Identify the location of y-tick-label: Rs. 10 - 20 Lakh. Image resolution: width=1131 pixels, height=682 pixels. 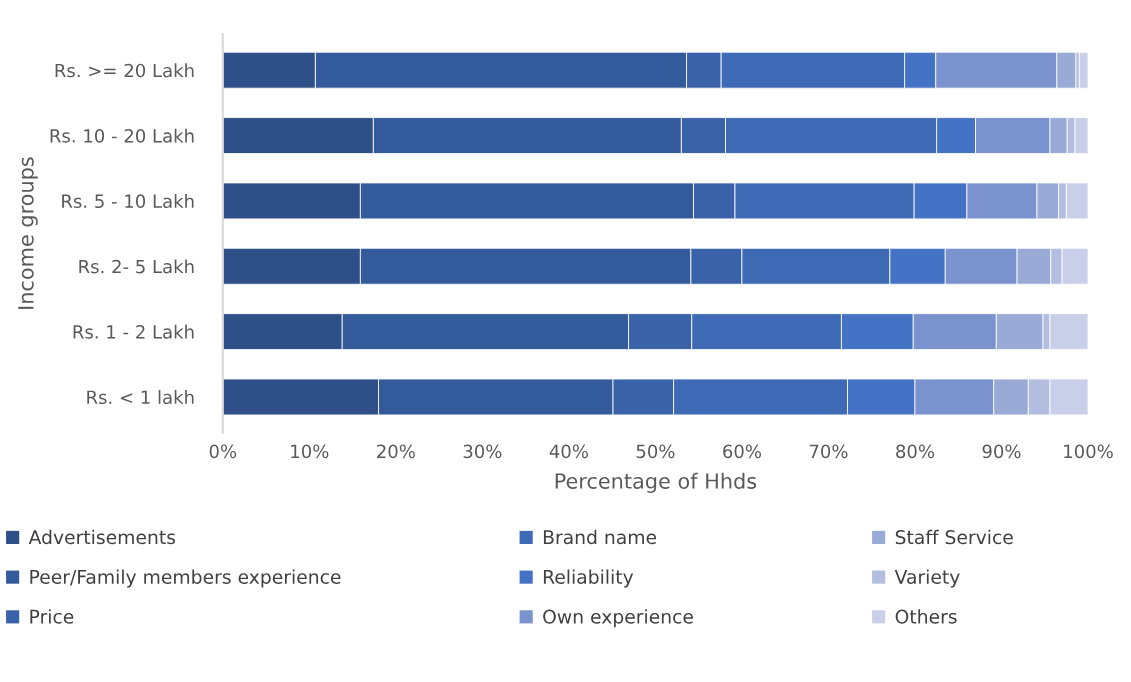
(122, 135).